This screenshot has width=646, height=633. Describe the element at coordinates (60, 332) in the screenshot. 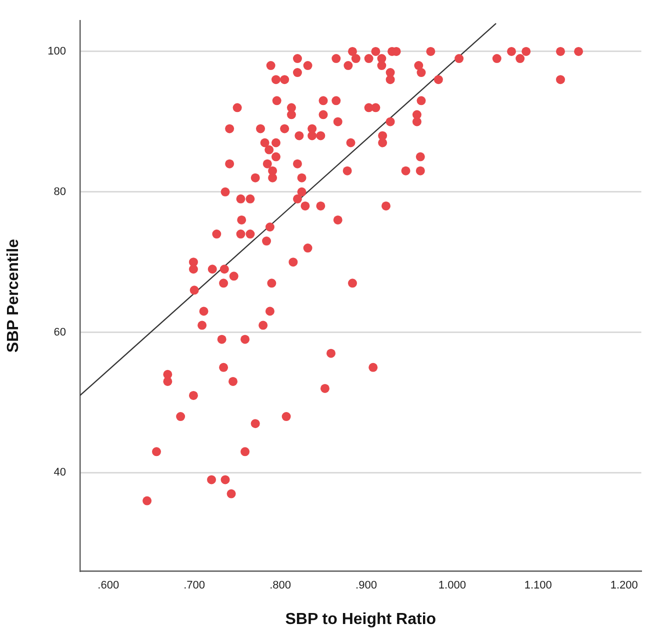

I see `y-tick-label: 60` at that location.